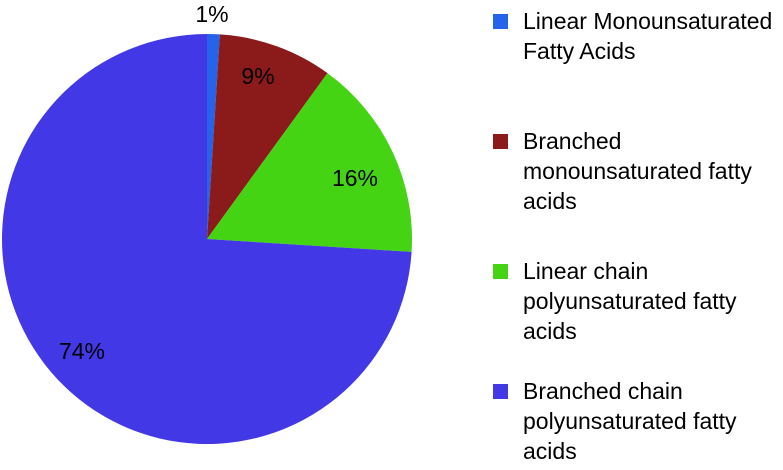  Describe the element at coordinates (82, 351) in the screenshot. I see `data-label: 74%` at that location.